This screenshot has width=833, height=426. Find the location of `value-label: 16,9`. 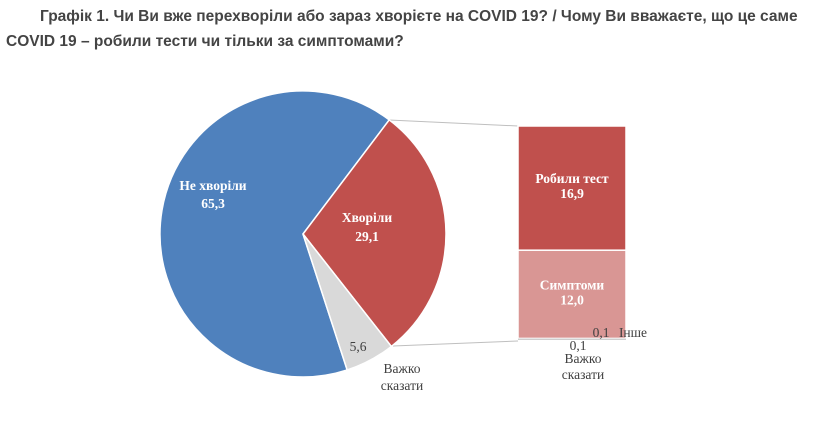

value-label: 16,9 is located at coordinates (572, 193).